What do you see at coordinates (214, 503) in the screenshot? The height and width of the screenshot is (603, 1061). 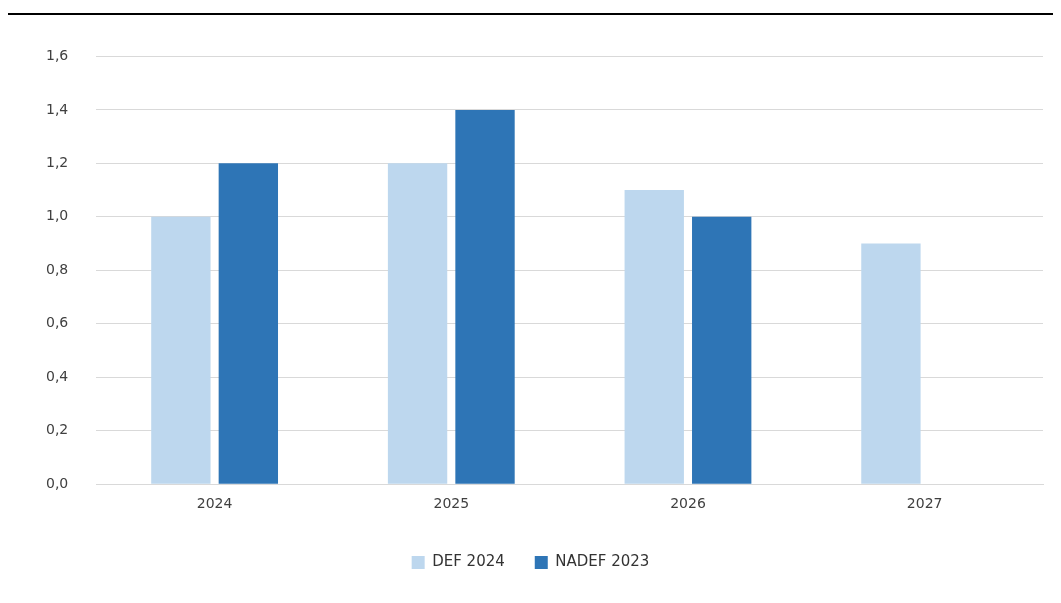 I see `x-tick-label: 2024` at bounding box center [214, 503].